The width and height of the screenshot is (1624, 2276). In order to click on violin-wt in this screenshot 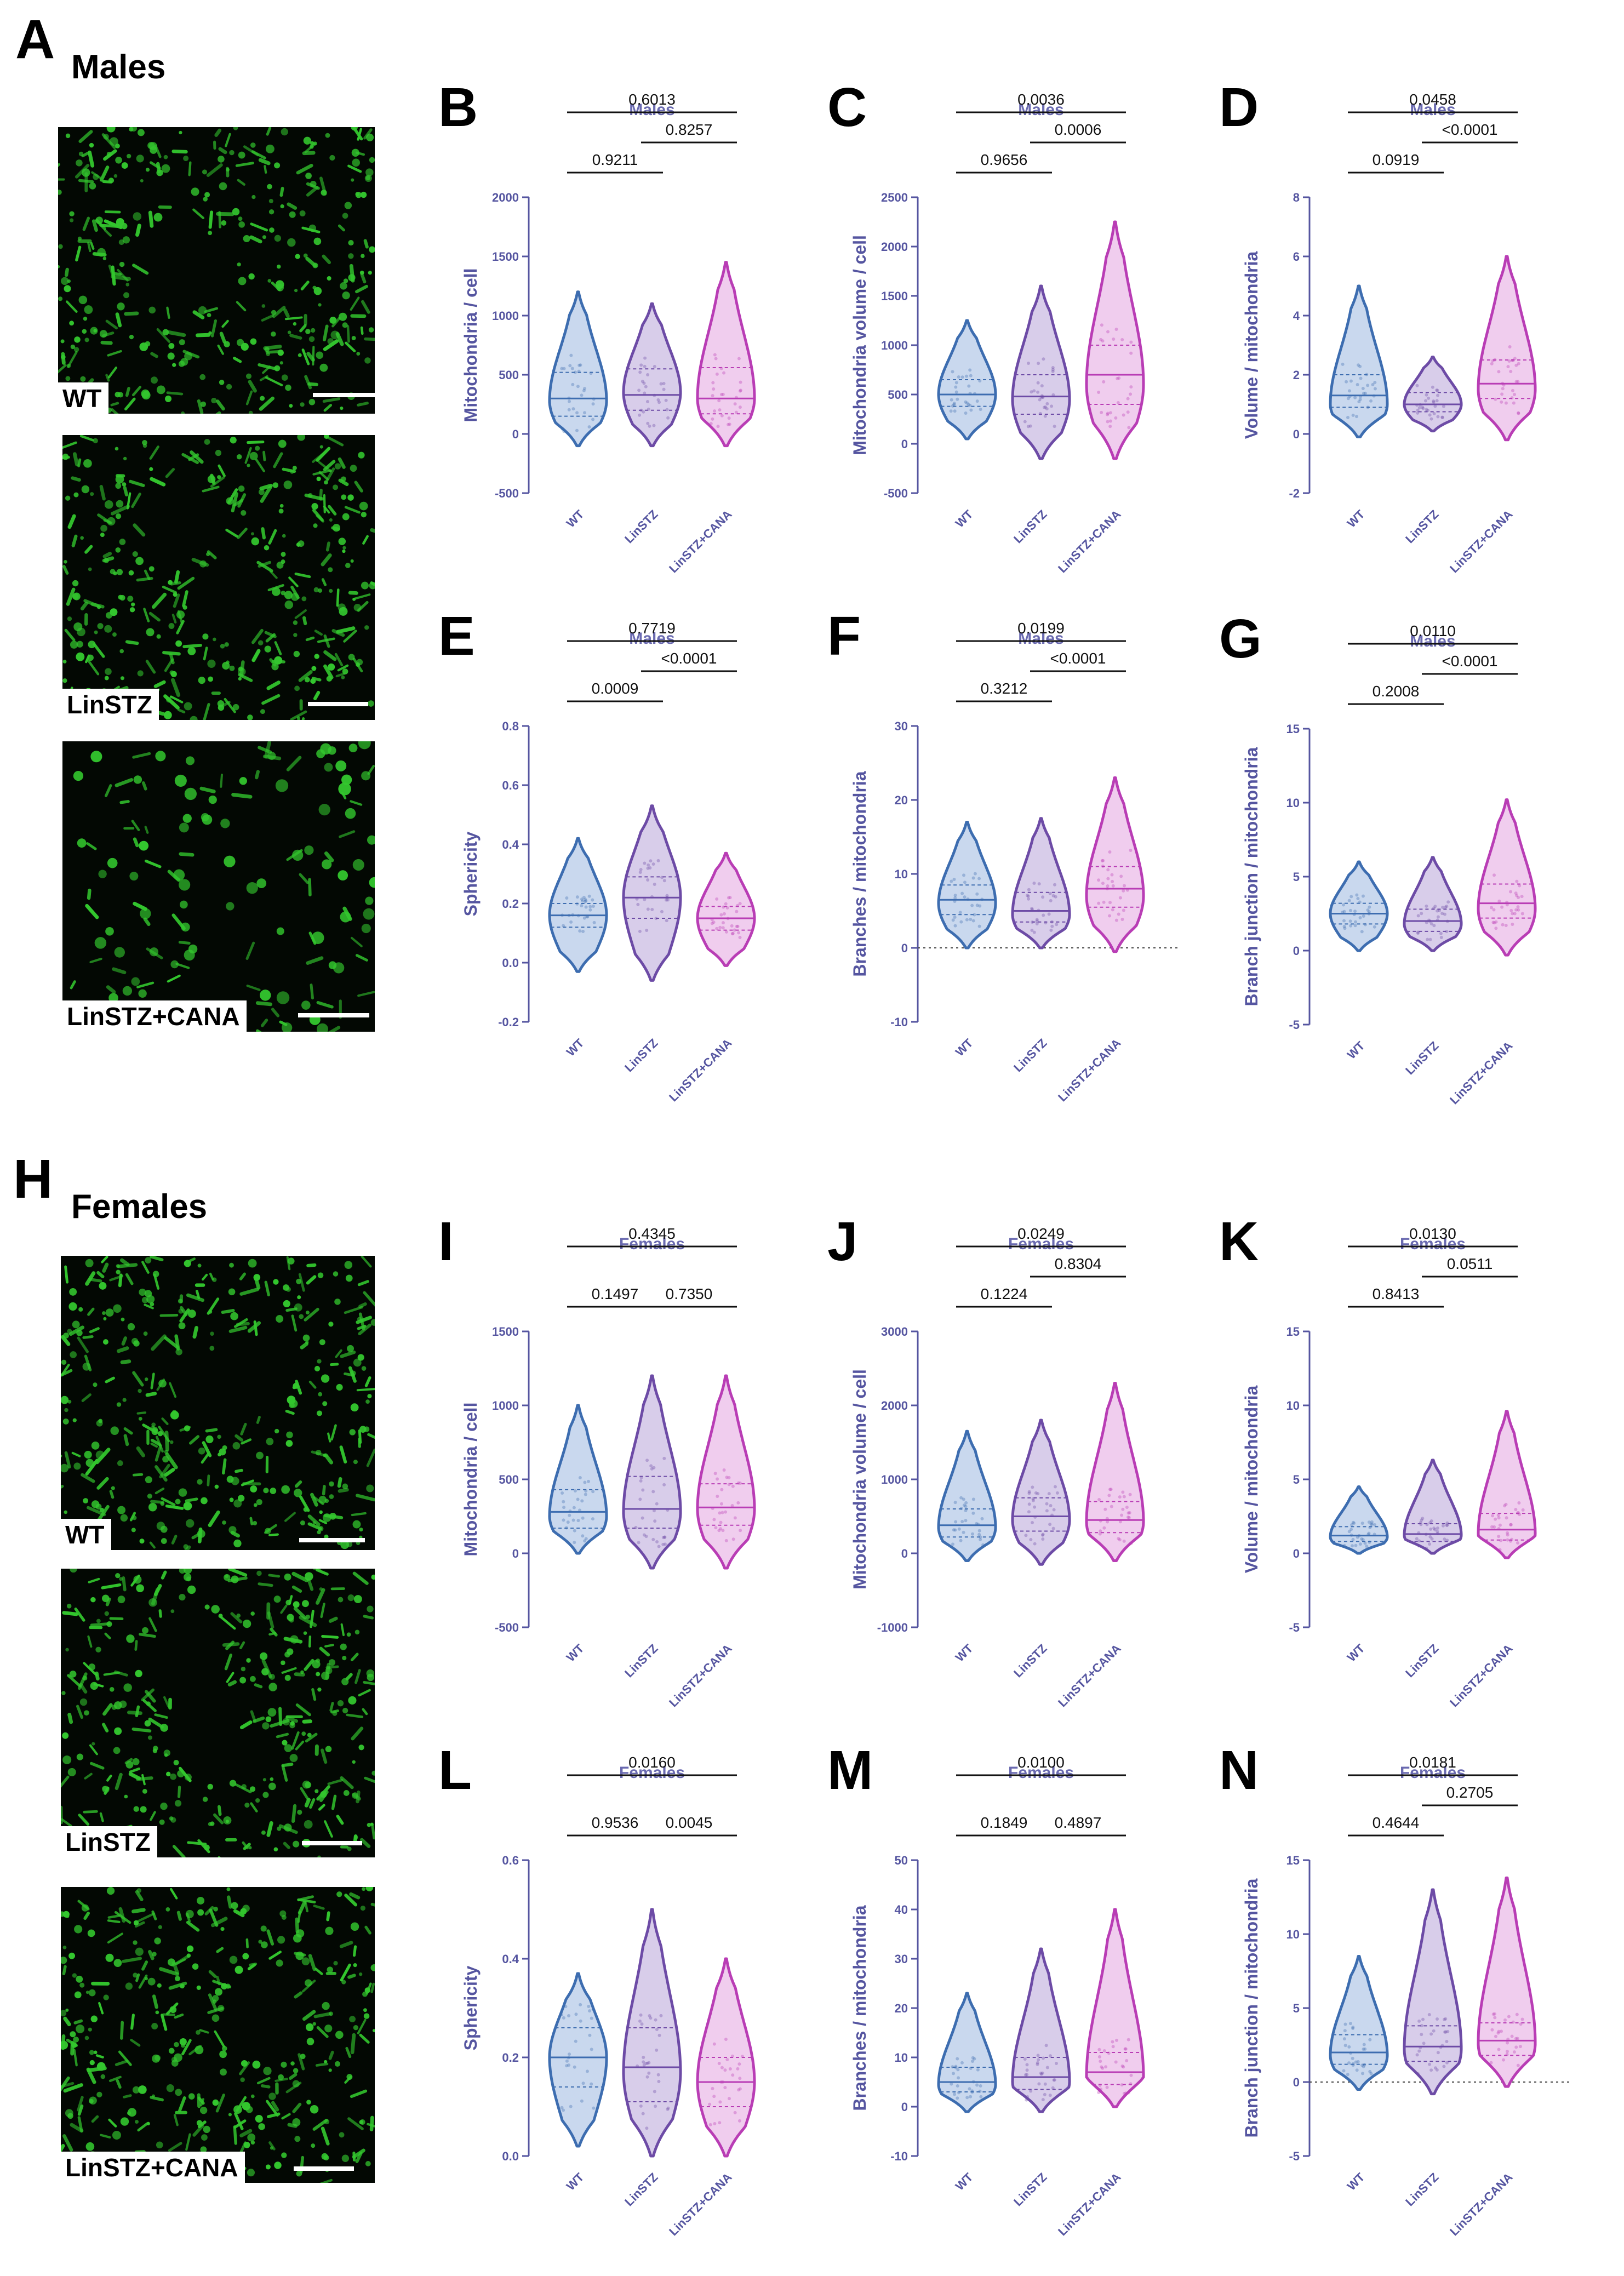, I will do `click(578, 2060)`.